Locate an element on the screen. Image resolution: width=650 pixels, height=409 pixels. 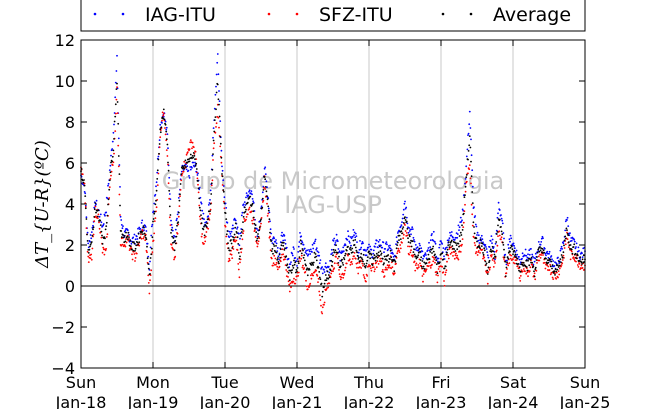
x-tick-label-date: Jan-23 is located at coordinates (441, 401).